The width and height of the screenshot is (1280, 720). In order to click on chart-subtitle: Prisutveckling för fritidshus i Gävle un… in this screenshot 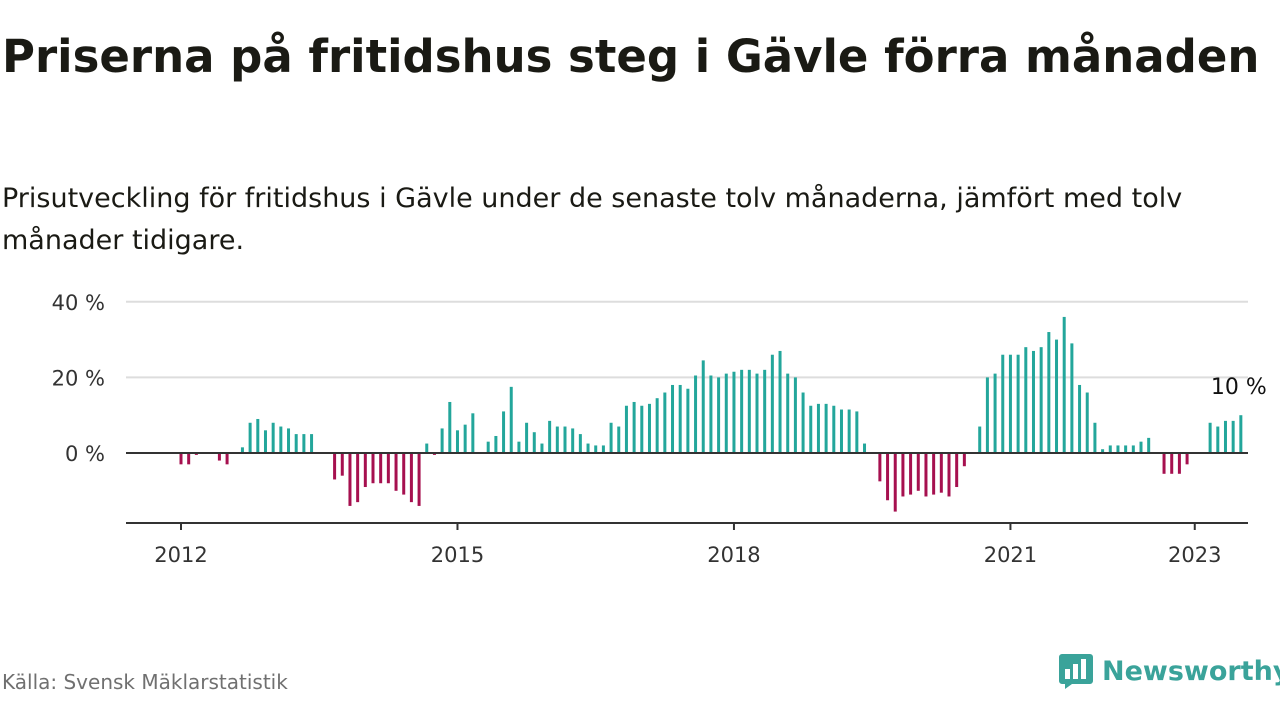, I will do `click(592, 219)`.